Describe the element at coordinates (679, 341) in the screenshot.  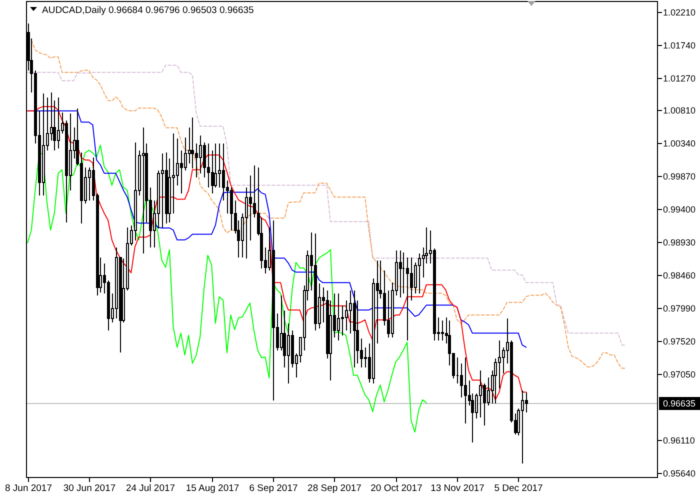
I see `y-tick-label: 0.97520` at that location.